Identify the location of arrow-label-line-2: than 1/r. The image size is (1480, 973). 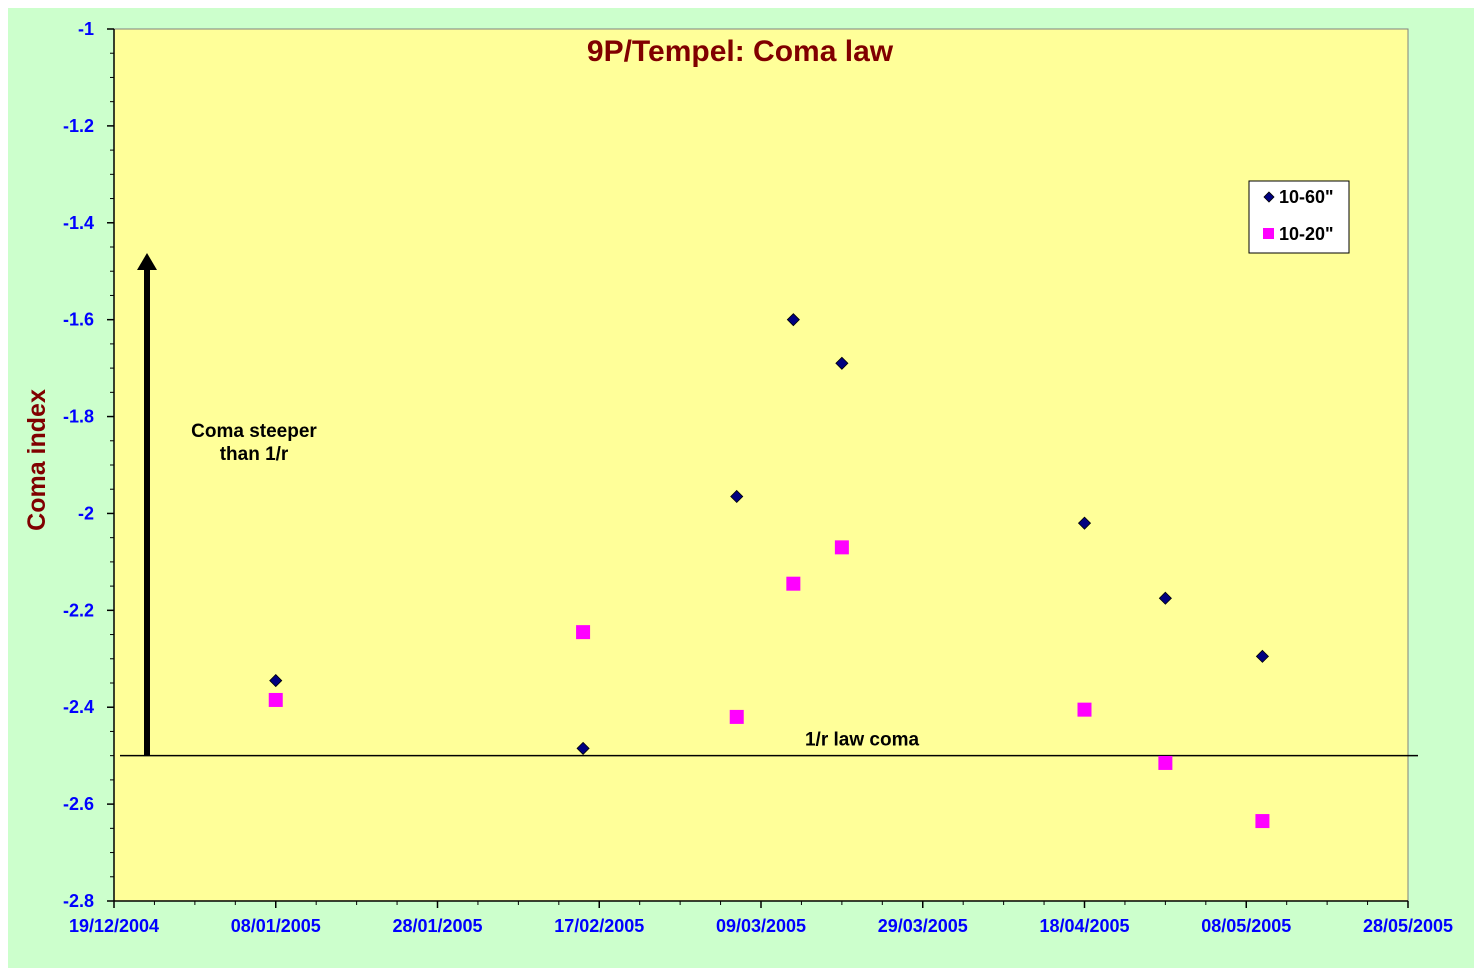
(254, 454).